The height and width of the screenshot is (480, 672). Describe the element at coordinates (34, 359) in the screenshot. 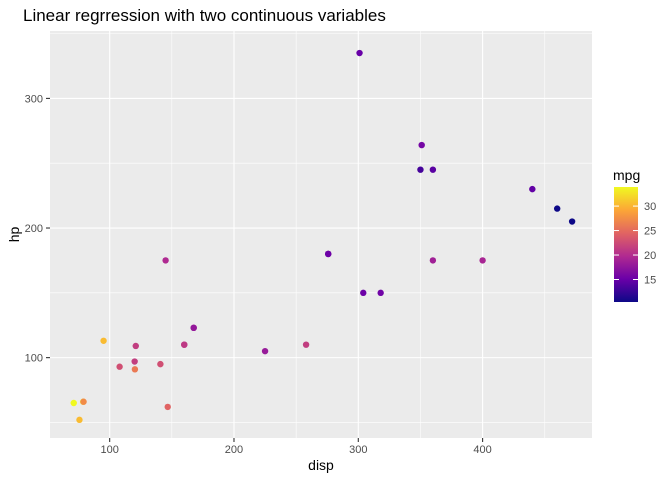

I see `y-tick-label: 100` at that location.